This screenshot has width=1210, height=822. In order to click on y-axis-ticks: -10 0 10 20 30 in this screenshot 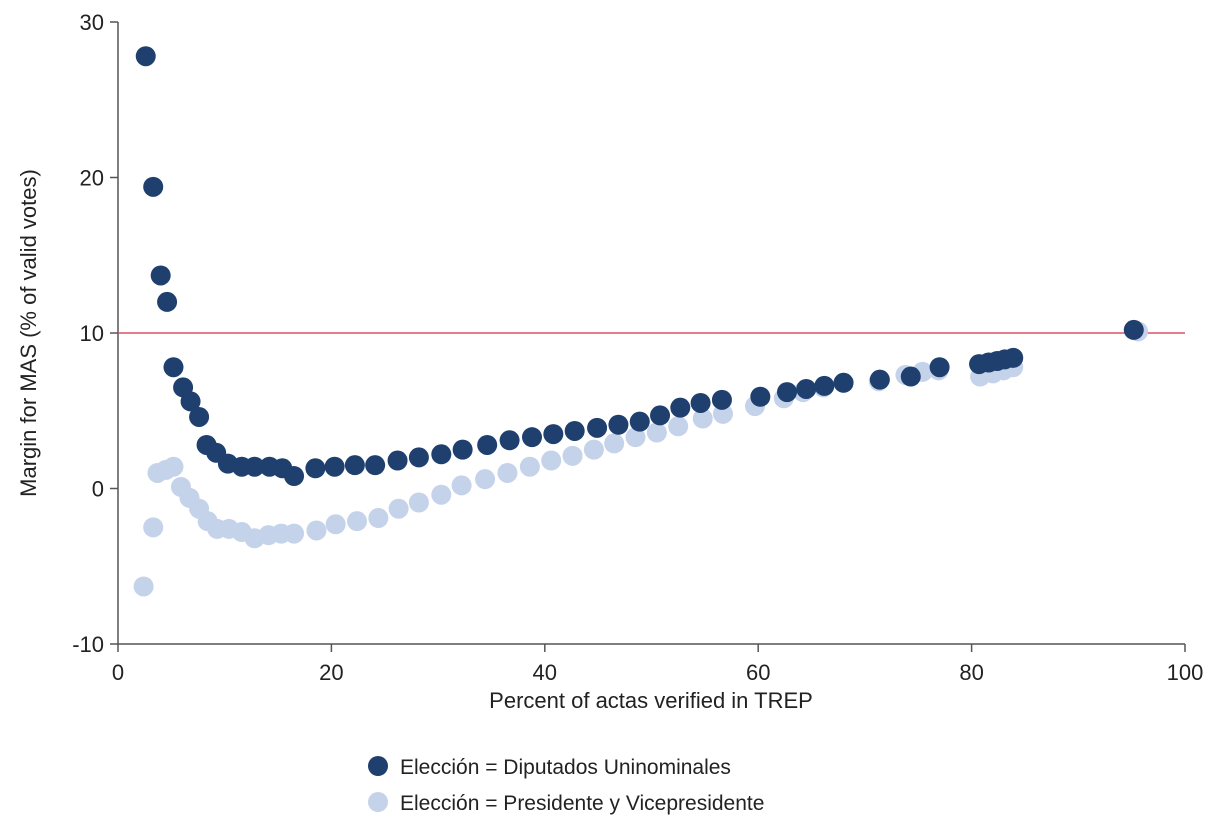, I will do `click(95, 333)`.